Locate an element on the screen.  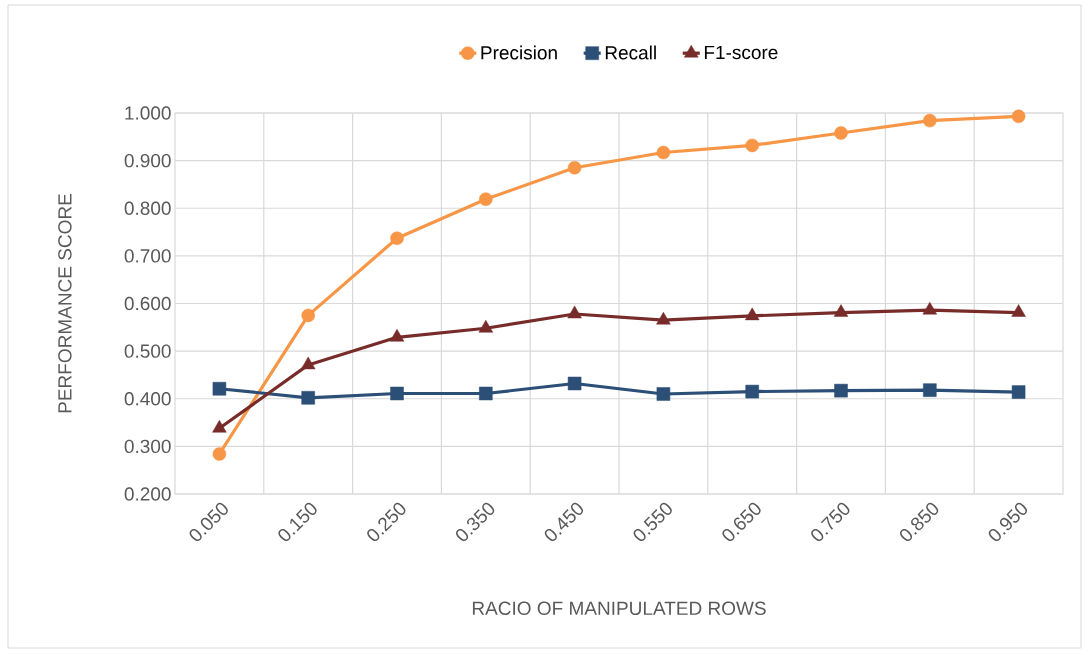
y-tick-label: 0.700 is located at coordinates (147, 256).